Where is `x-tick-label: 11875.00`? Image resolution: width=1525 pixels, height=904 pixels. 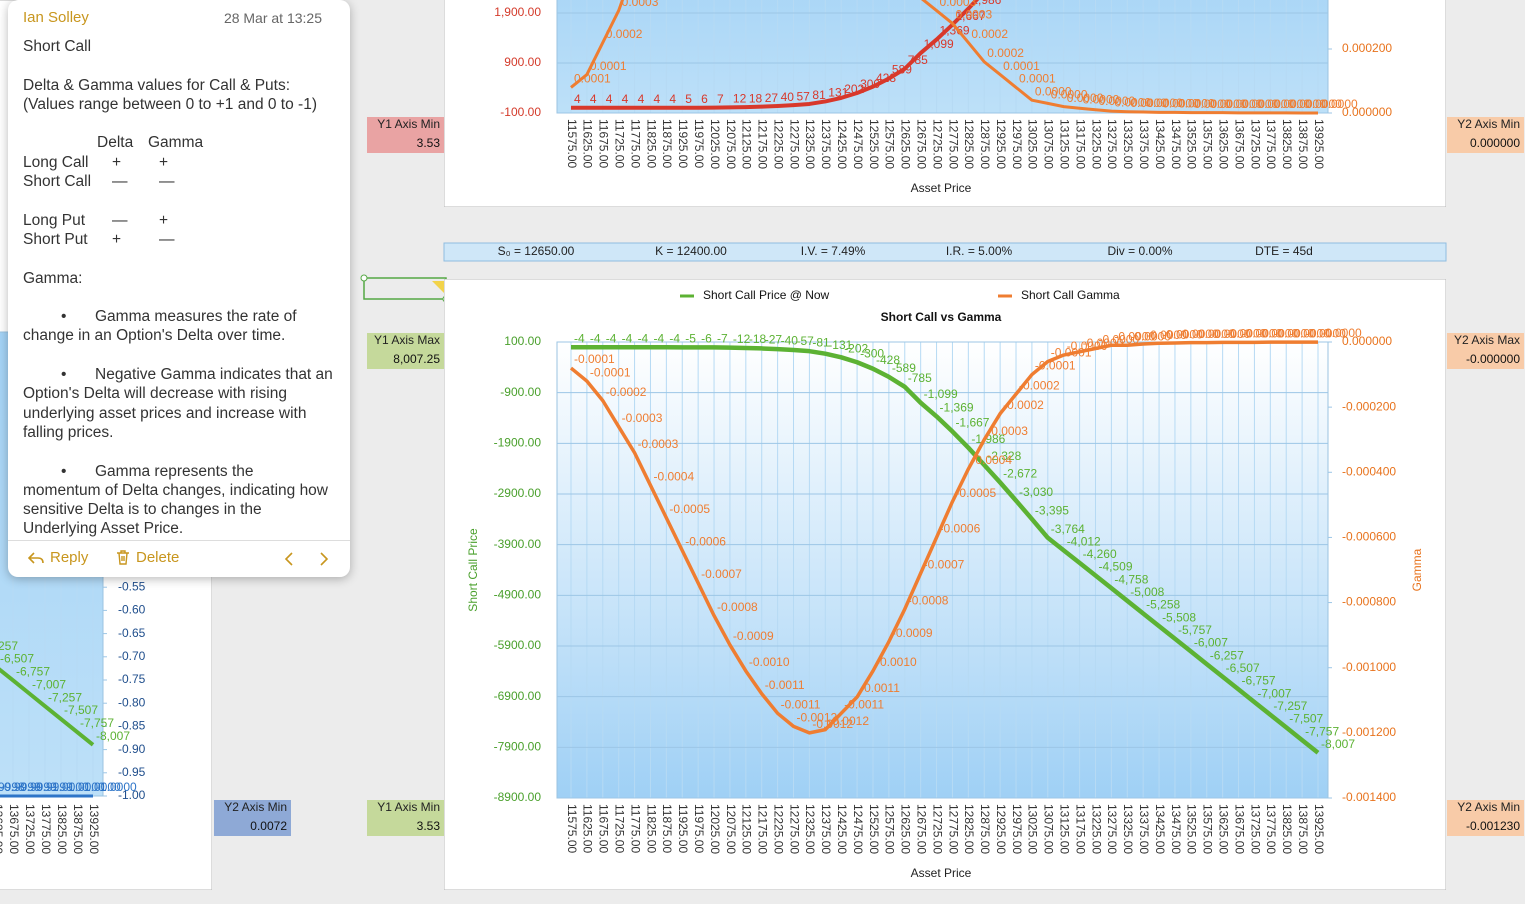 x-tick-label: 11875.00 is located at coordinates (667, 828).